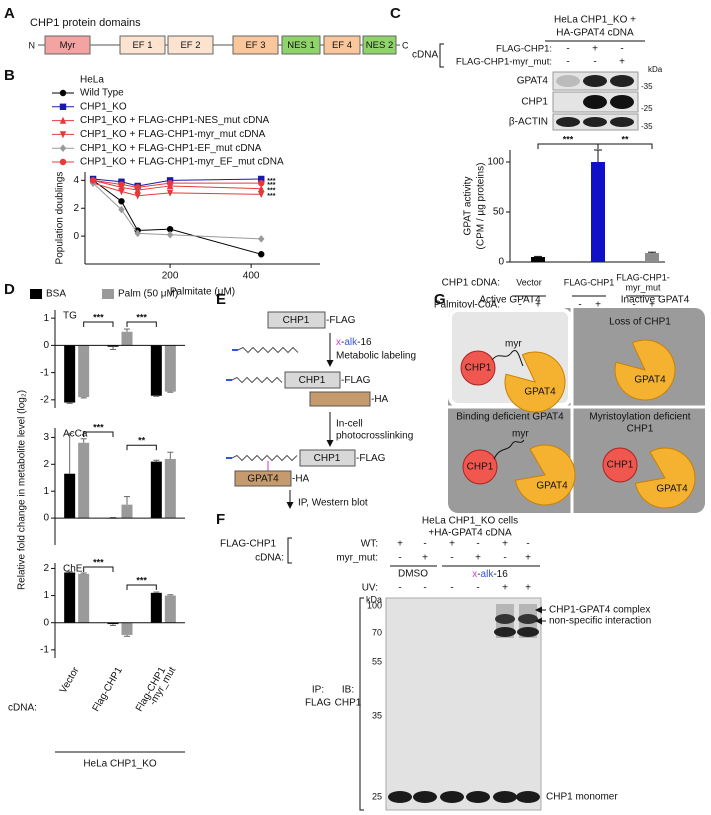 This screenshot has width=711, height=815. Describe the element at coordinates (474, 574) in the screenshot. I see `probe-part: x` at that location.